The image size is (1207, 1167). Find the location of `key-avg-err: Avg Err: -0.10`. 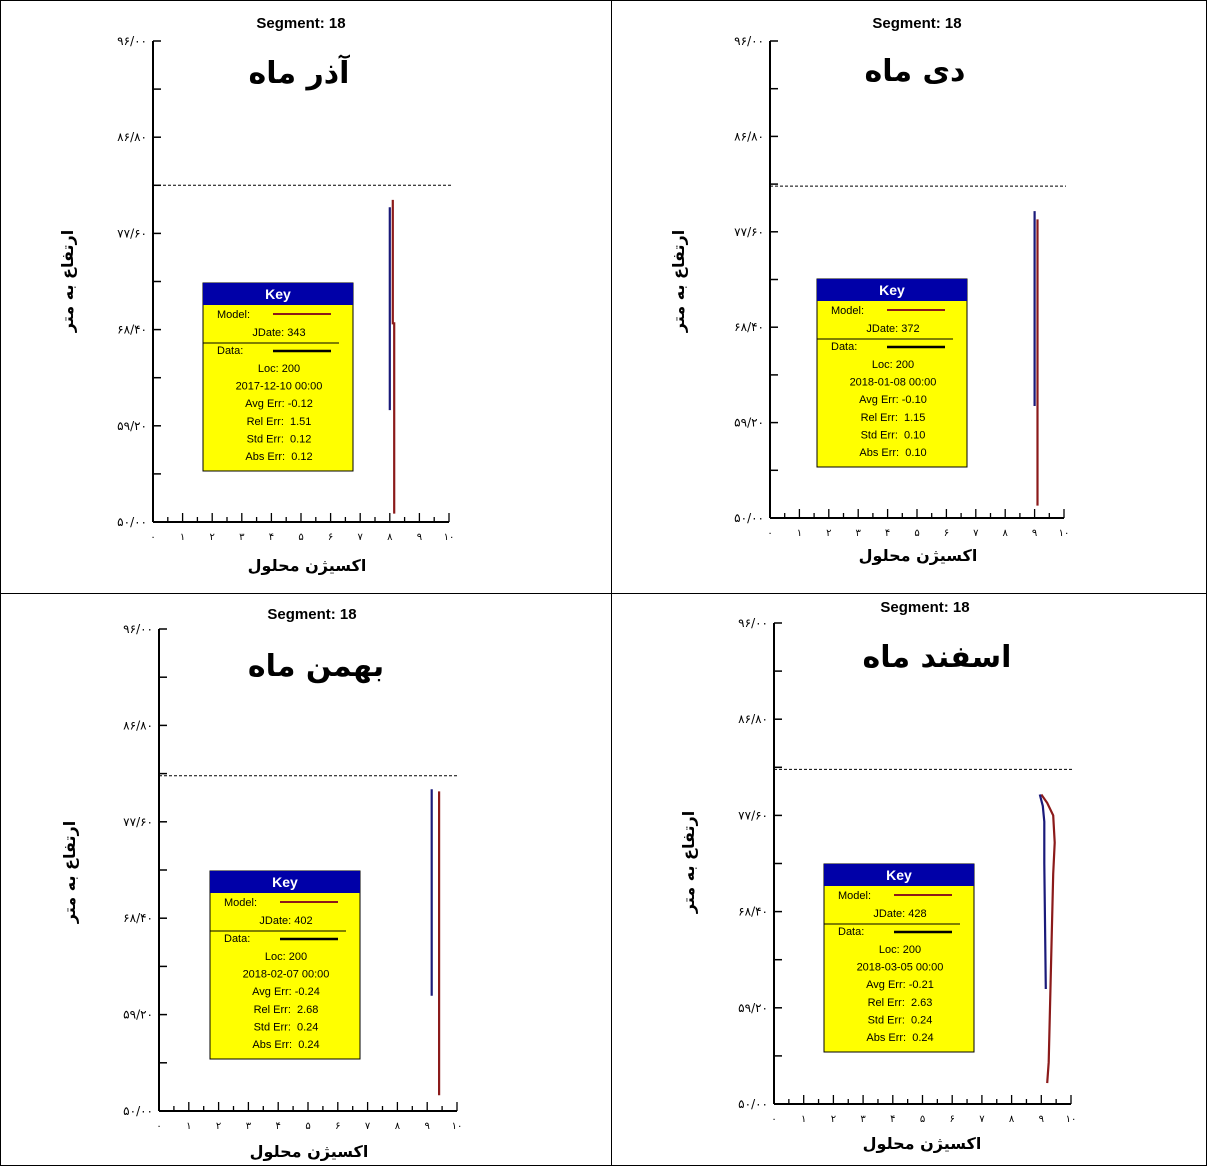

key-avg-err: Avg Err: -0.10 is located at coordinates (893, 400).